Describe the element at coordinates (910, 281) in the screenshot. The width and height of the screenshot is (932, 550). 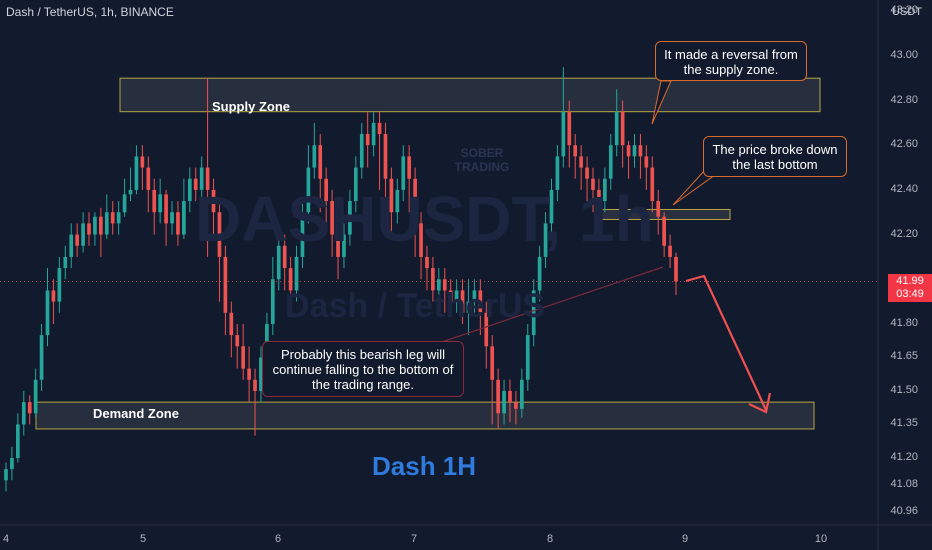
I see `last-price: 41.99` at that location.